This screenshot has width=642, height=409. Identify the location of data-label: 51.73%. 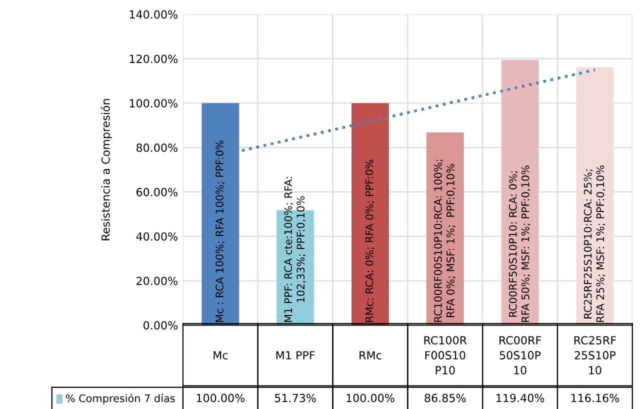
(295, 398).